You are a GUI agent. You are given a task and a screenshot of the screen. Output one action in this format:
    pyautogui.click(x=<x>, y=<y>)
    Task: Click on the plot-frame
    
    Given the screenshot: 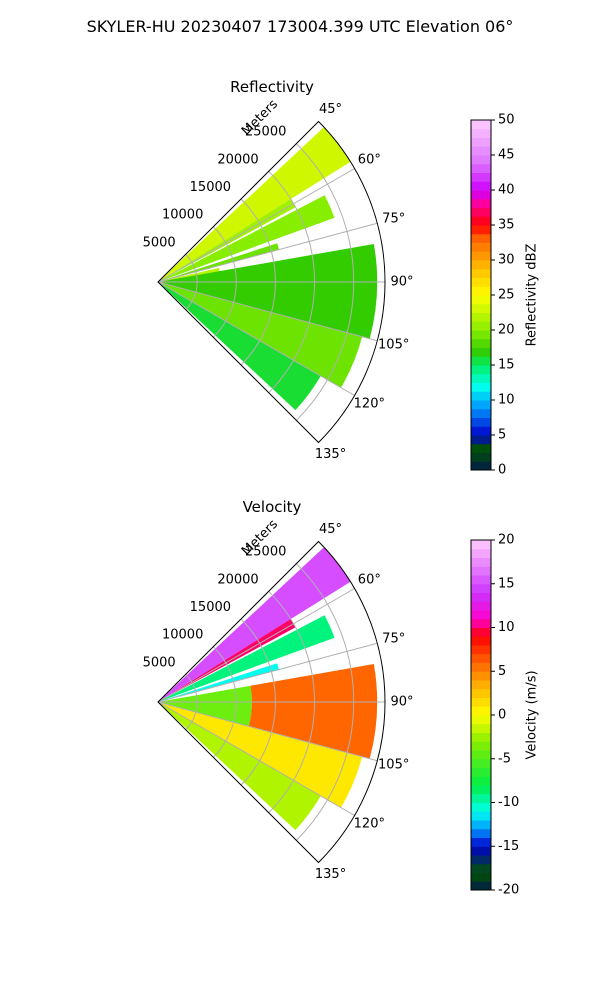 What is the action you would take?
    pyautogui.click(x=271, y=702)
    